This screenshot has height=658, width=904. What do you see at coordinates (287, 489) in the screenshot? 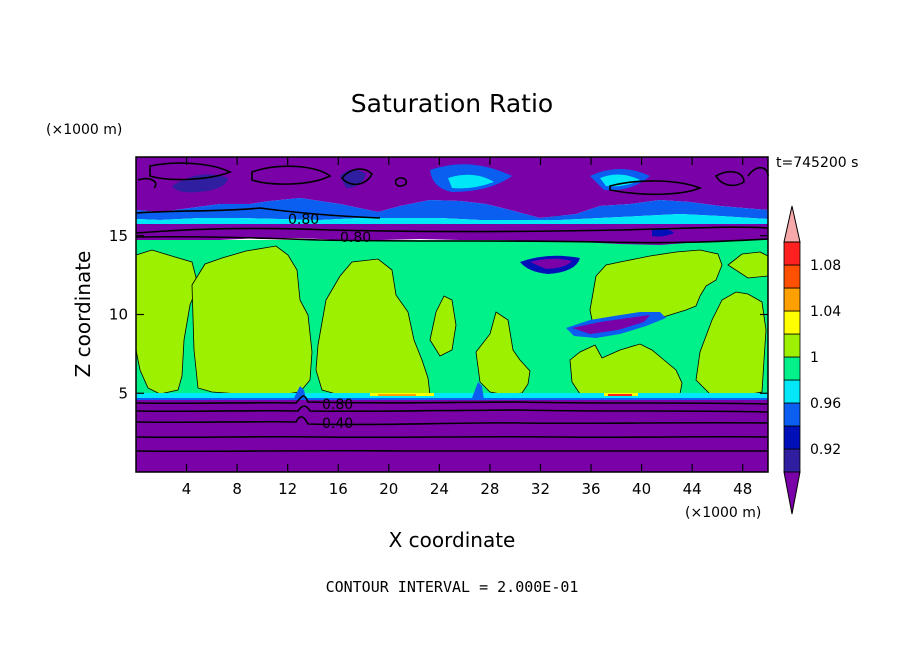
I see `x-tick-label: 12` at bounding box center [287, 489].